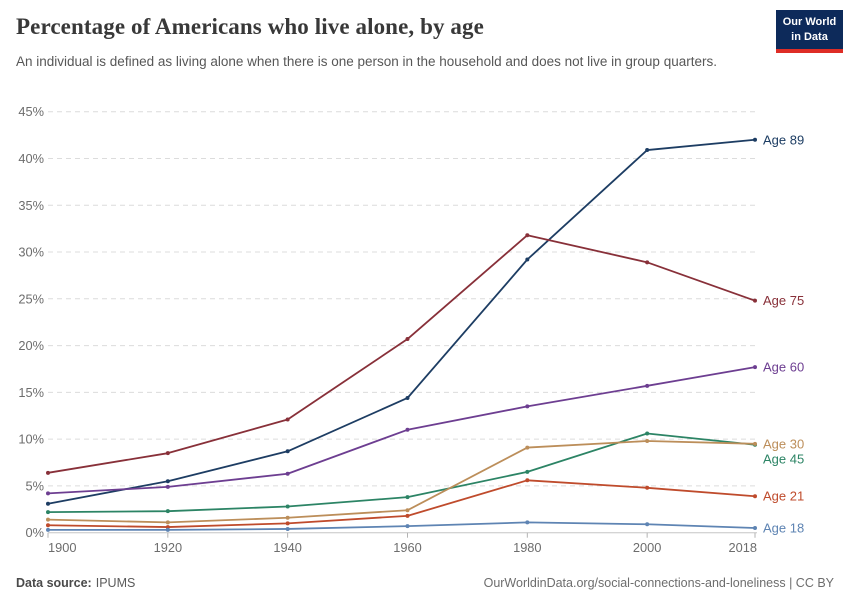  I want to click on y-axis-tick-label: 0%, so click(35, 532).